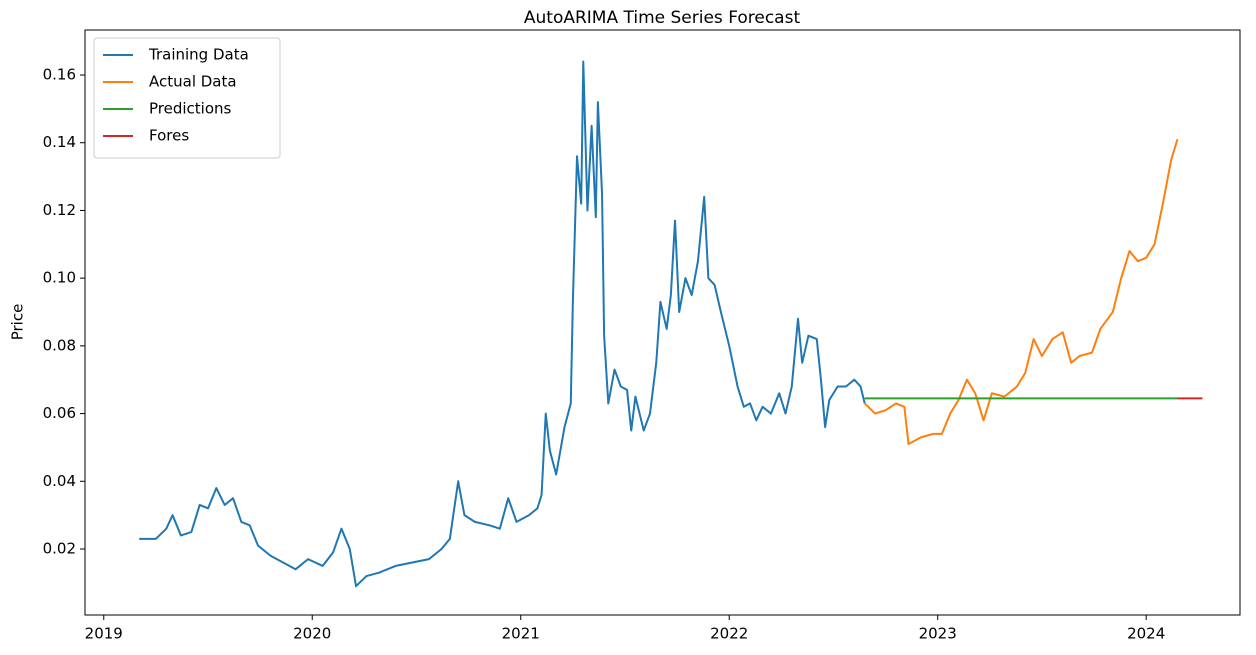 The width and height of the screenshot is (1256, 655). I want to click on x-tick-label: 2021, so click(521, 634).